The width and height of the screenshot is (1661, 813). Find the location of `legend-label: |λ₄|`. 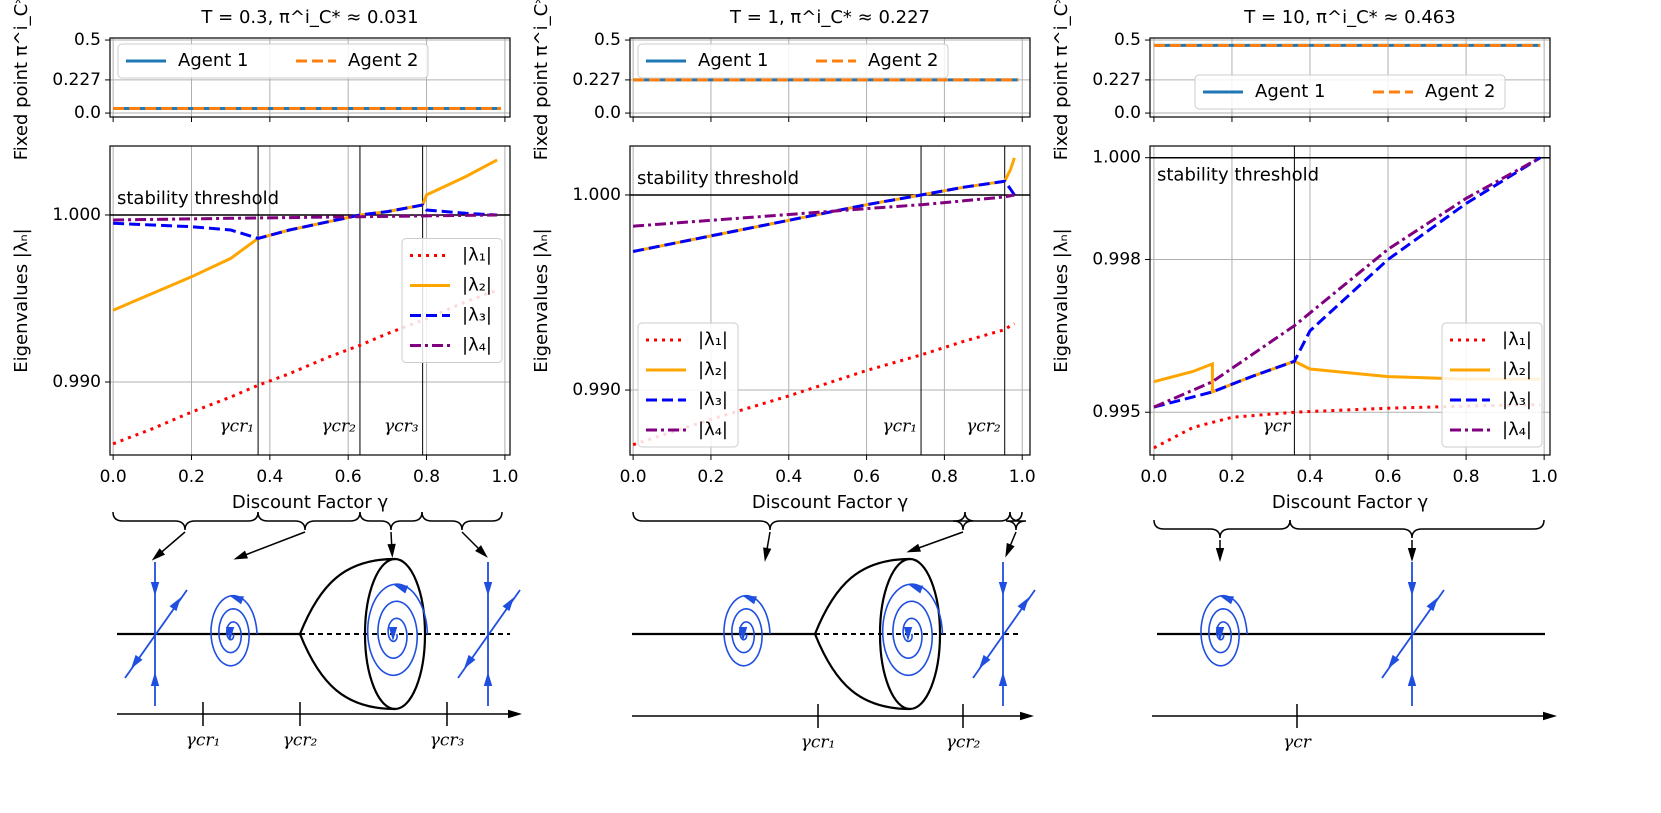

legend-label: |λ₄| is located at coordinates (1517, 429).